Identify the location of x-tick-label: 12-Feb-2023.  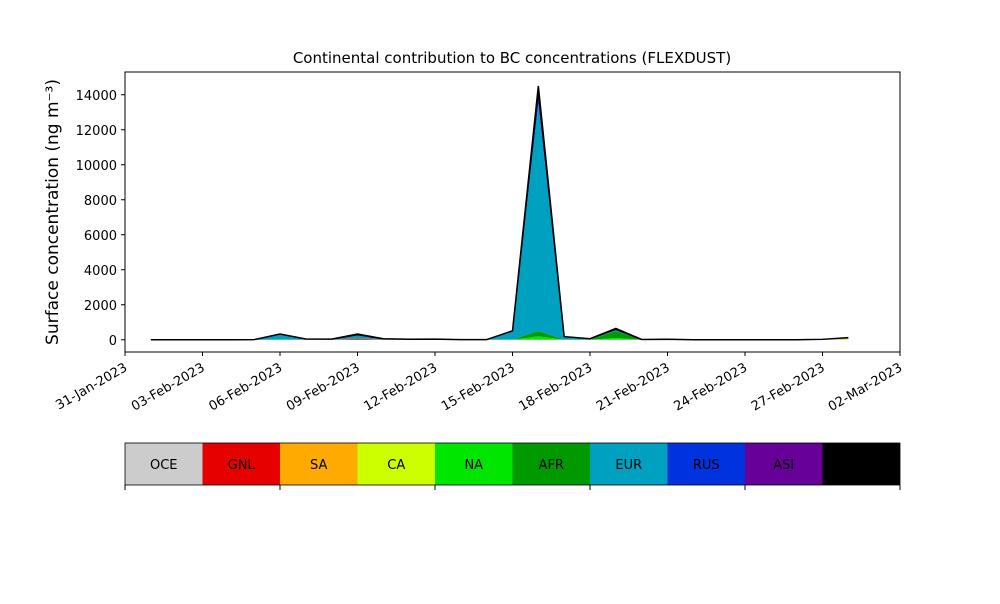
(400, 387).